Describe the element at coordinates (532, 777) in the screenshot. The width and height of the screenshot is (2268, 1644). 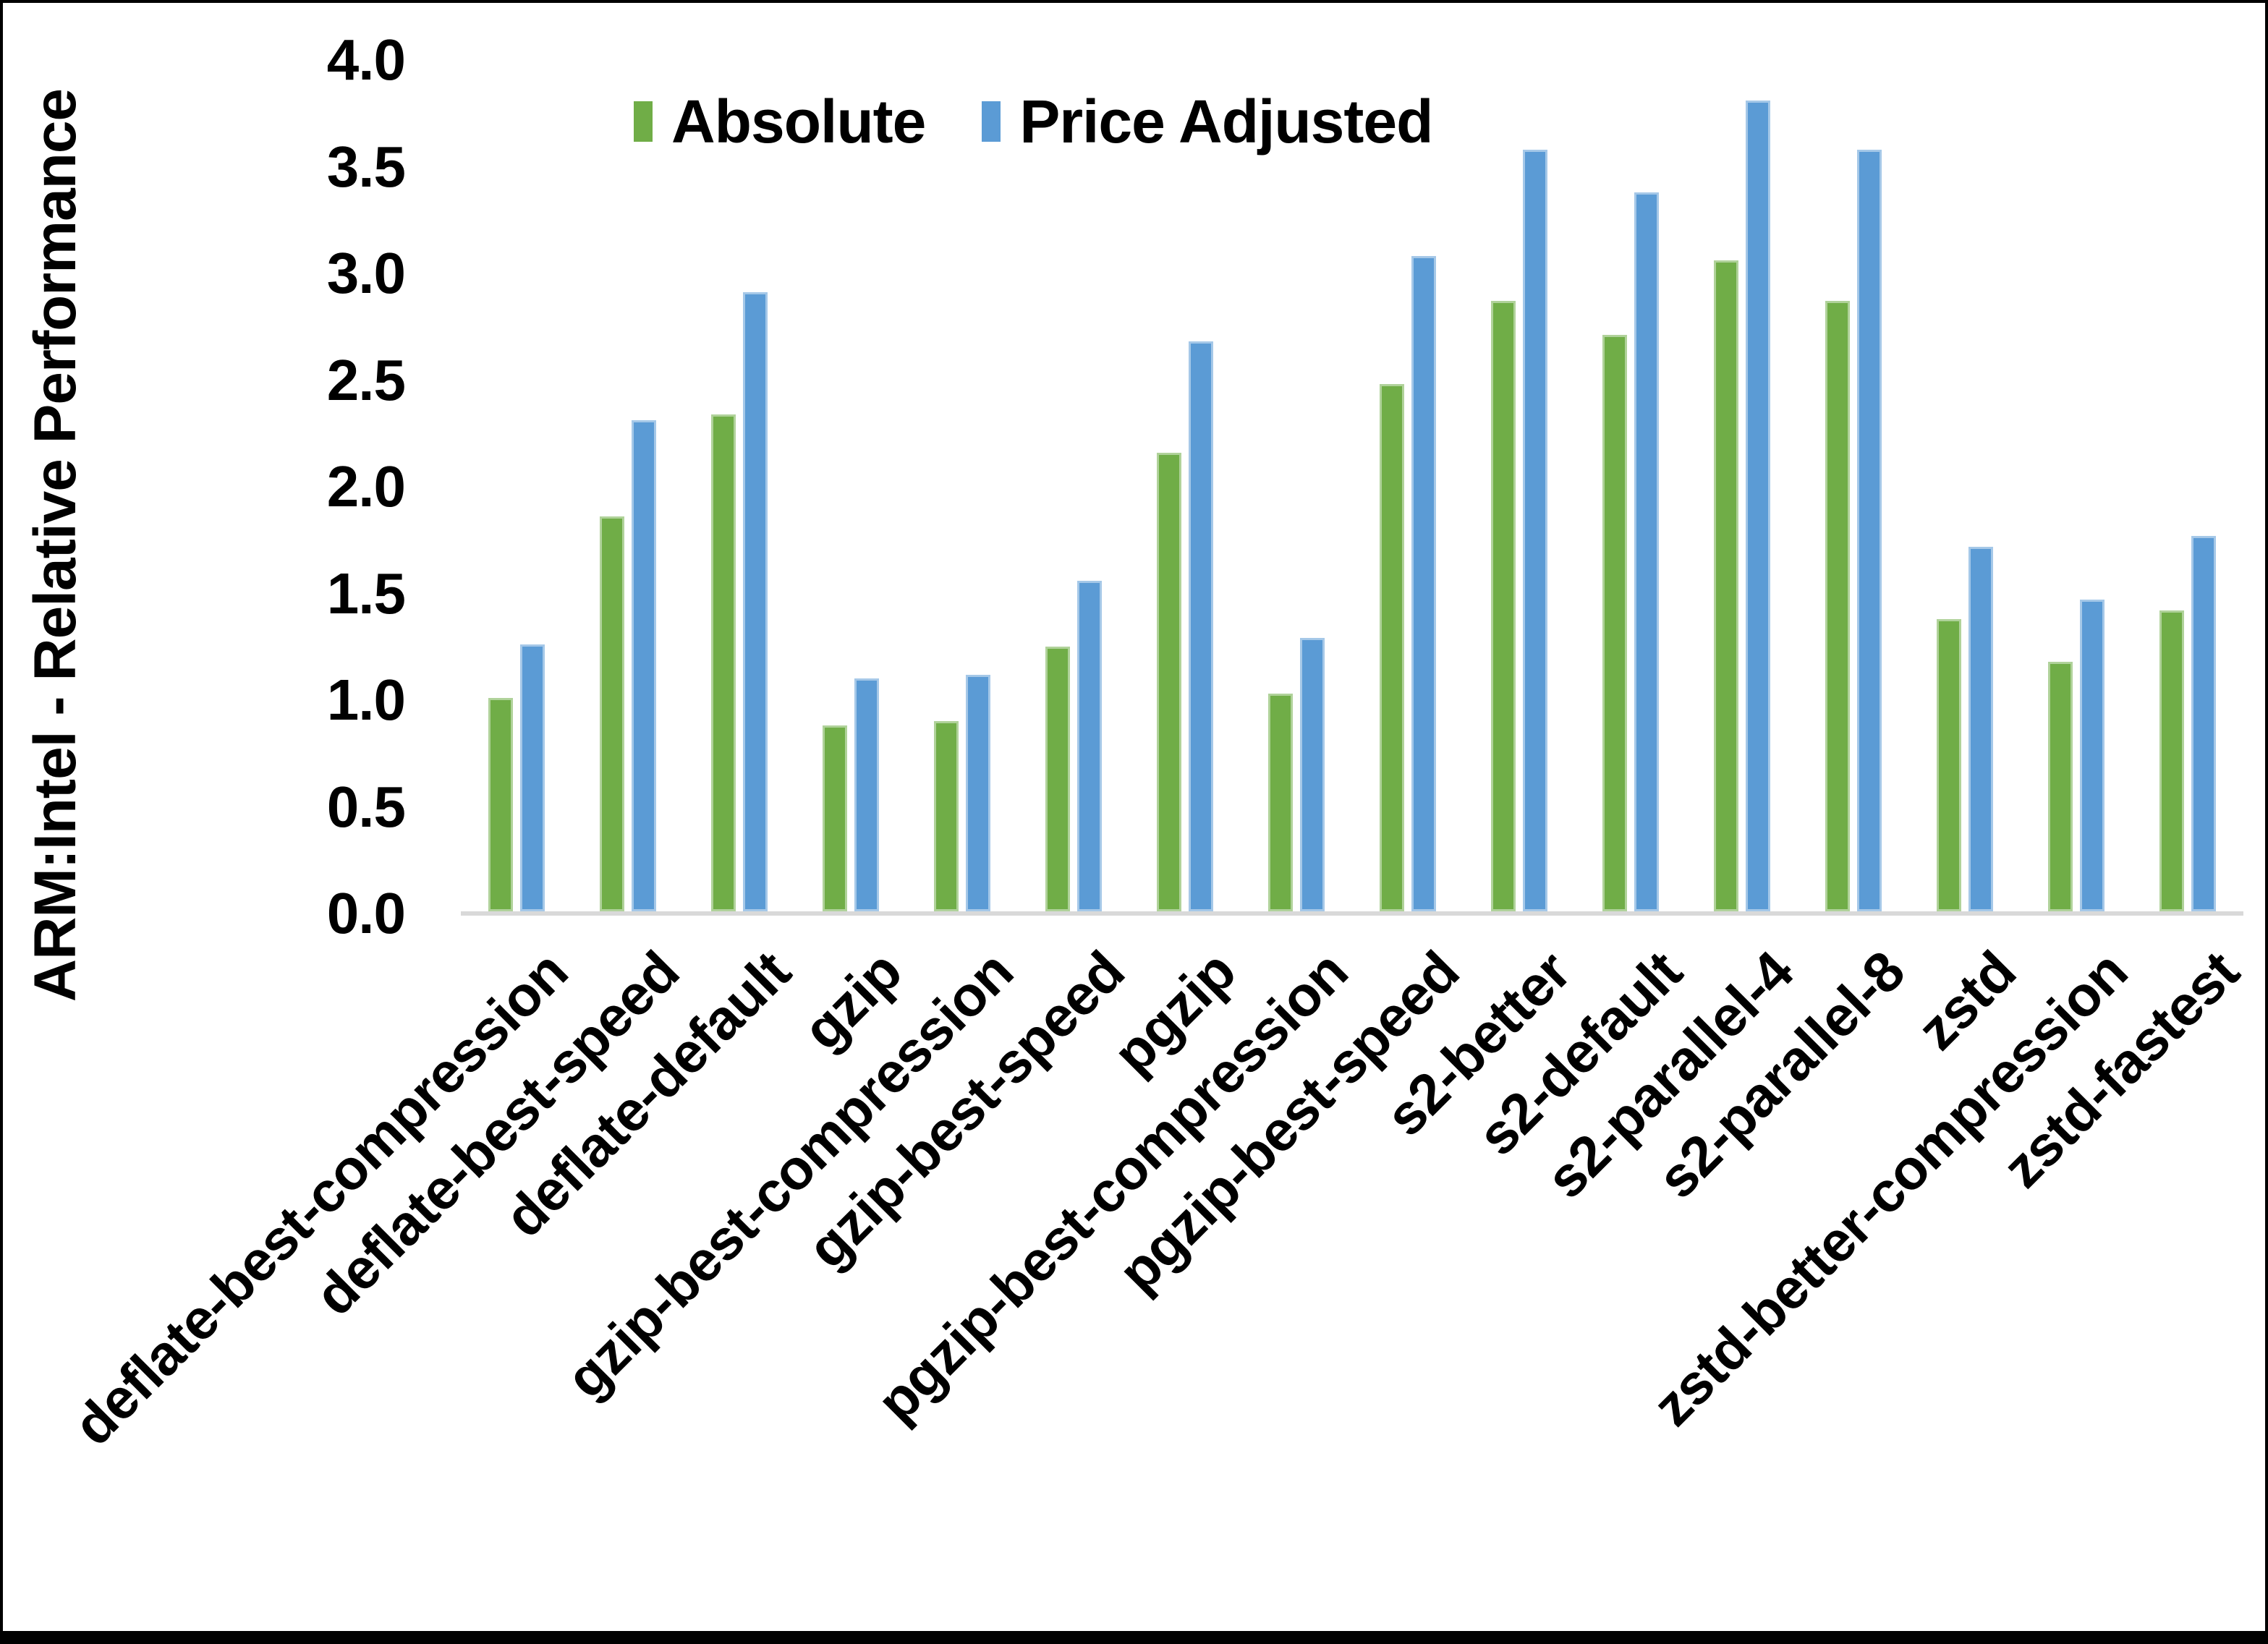
I see `bar-price-adjusted-deflate-best-compression` at that location.